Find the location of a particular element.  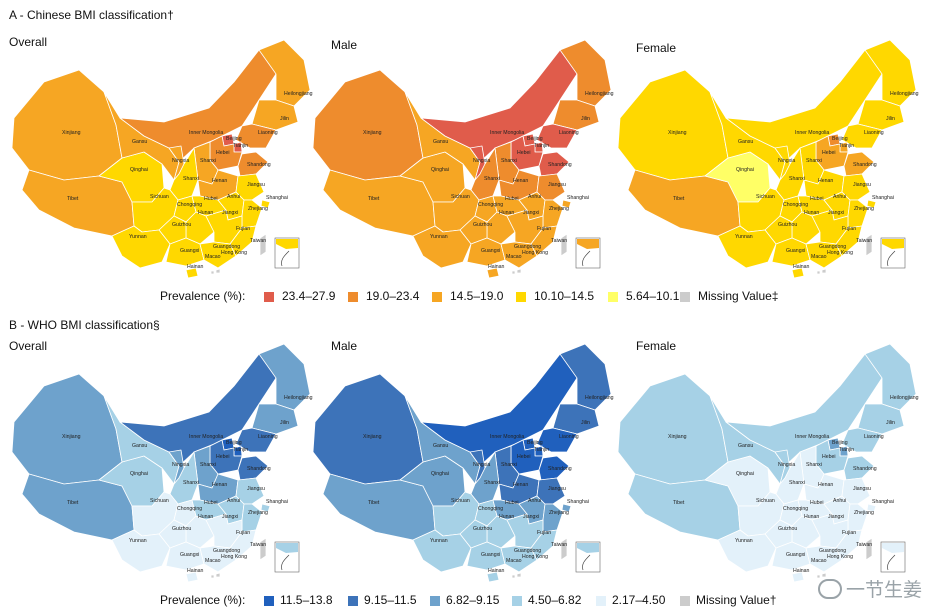

label-yunnan-b-male: Yunnan is located at coordinates (439, 541).